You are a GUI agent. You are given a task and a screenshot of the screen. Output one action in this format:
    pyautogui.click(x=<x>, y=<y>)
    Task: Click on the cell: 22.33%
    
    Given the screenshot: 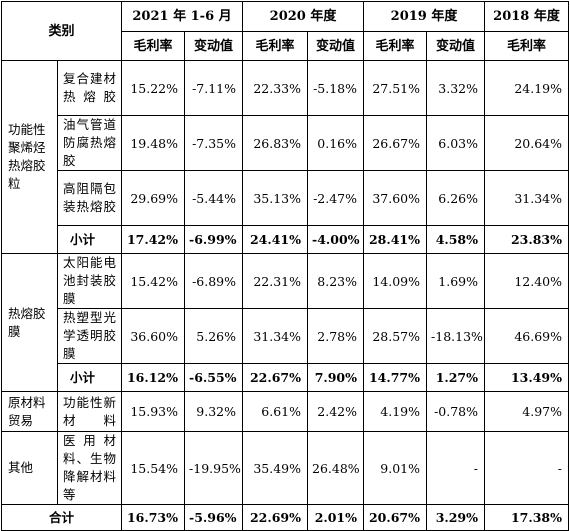 What is the action you would take?
    pyautogui.click(x=275, y=88)
    